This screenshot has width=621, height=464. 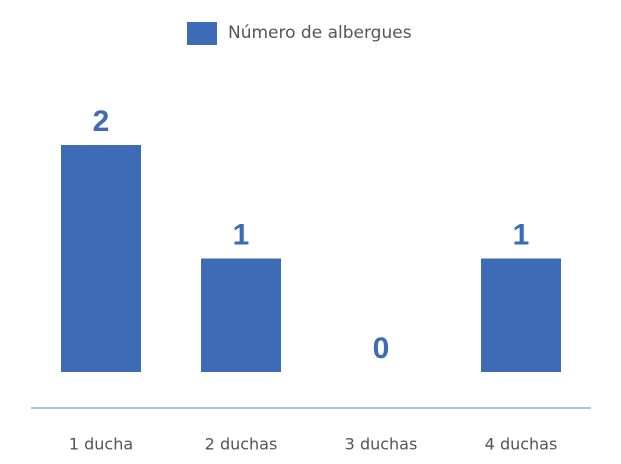 I want to click on x-tick-label: 4 duchas, so click(x=521, y=444).